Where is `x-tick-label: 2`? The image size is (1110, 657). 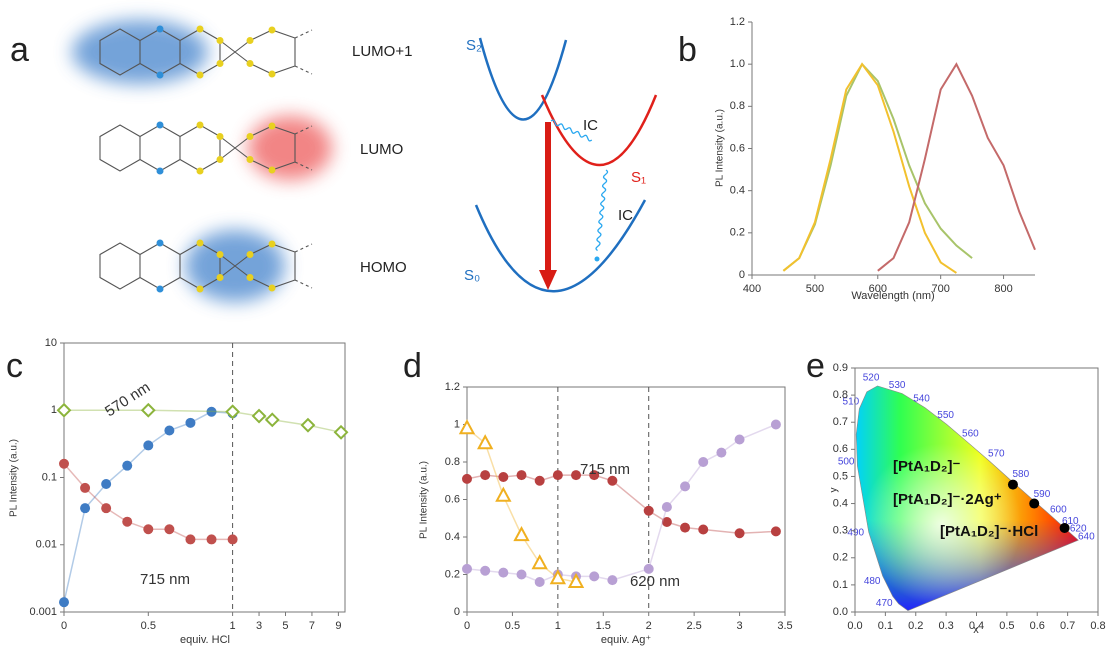
x-tick-label: 2 is located at coordinates (649, 626).